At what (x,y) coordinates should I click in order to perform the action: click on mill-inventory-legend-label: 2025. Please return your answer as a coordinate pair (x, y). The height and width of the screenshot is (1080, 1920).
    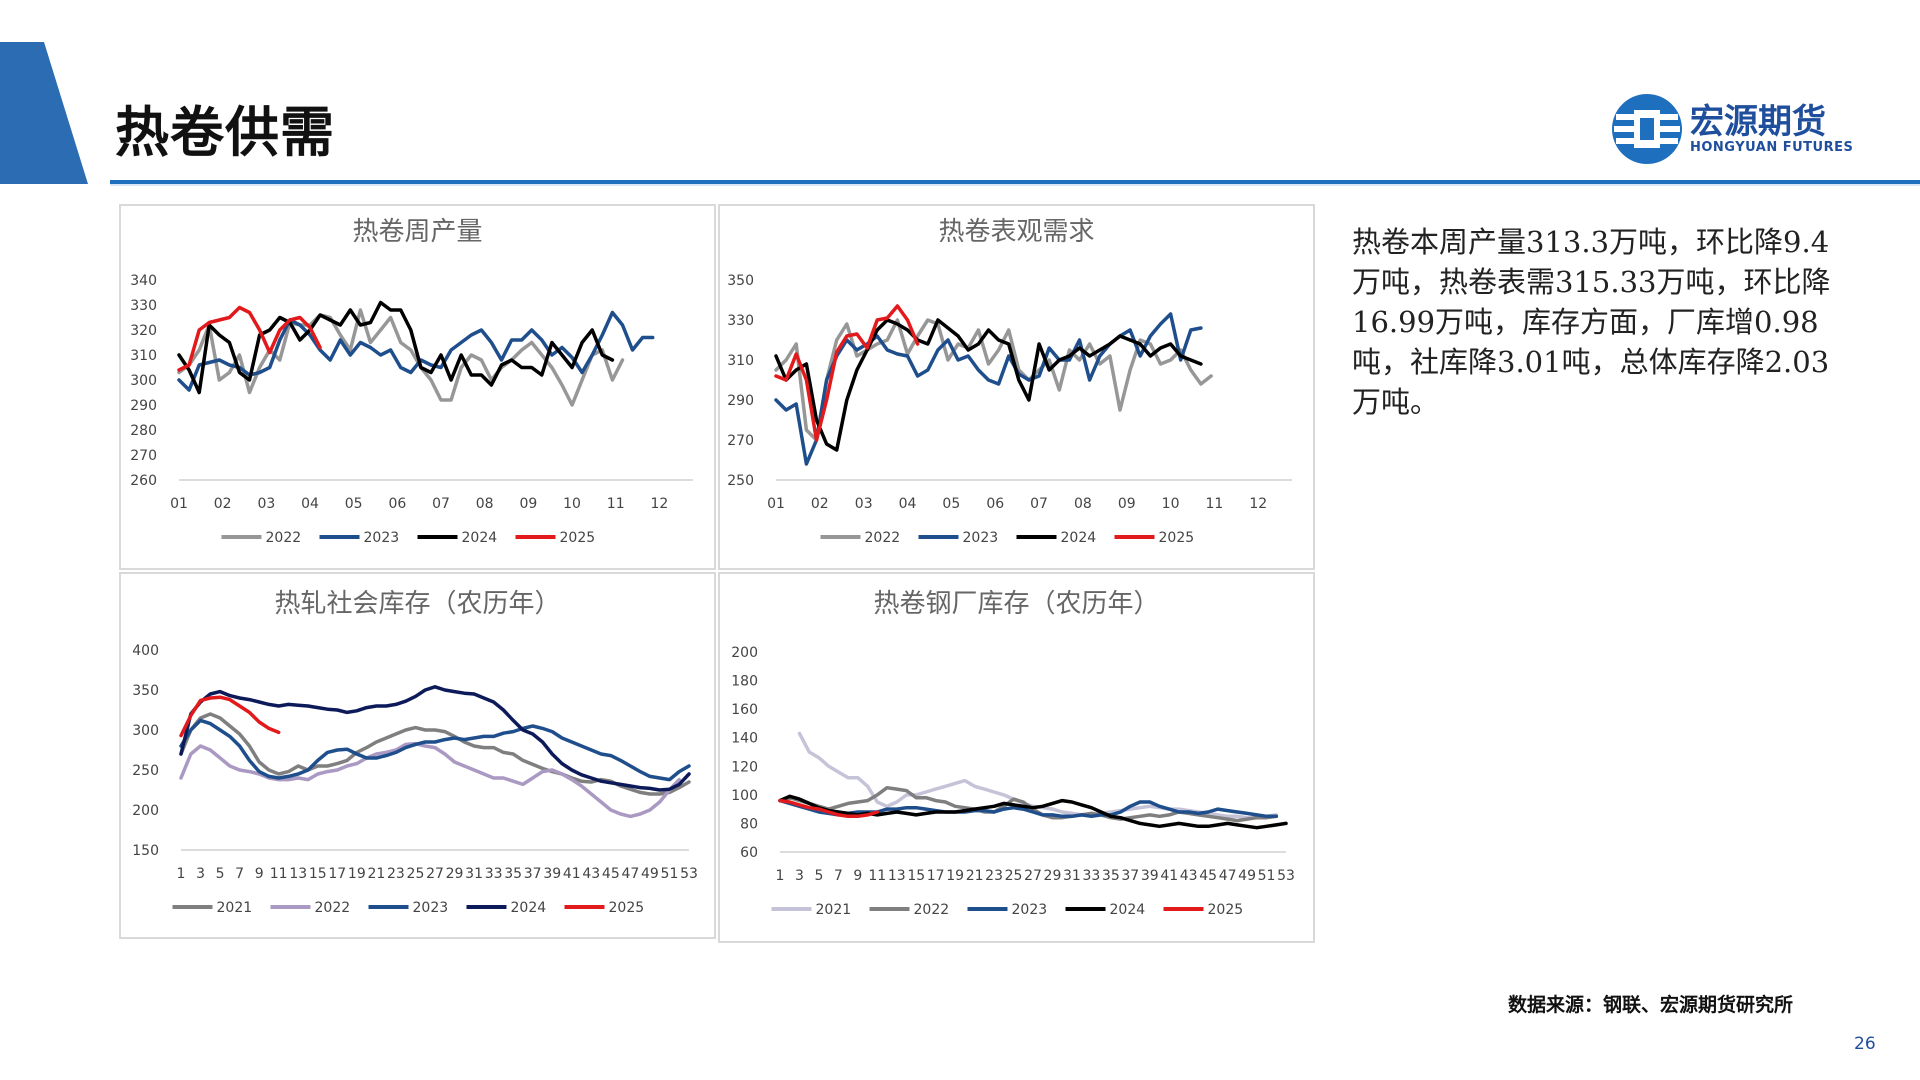
    Looking at the image, I should click on (1226, 910).